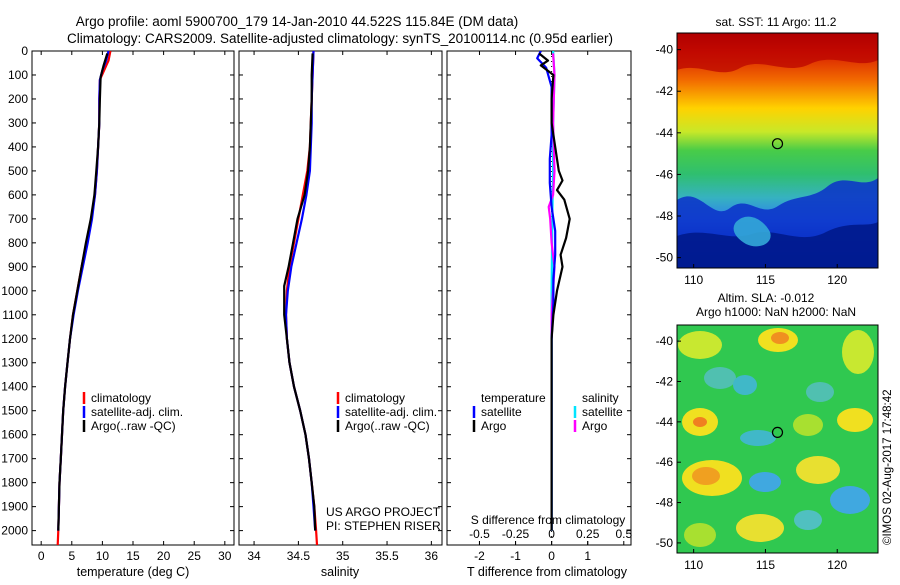  Describe the element at coordinates (14, 531) in the screenshot. I see `depth-tick-label: 2000` at that location.